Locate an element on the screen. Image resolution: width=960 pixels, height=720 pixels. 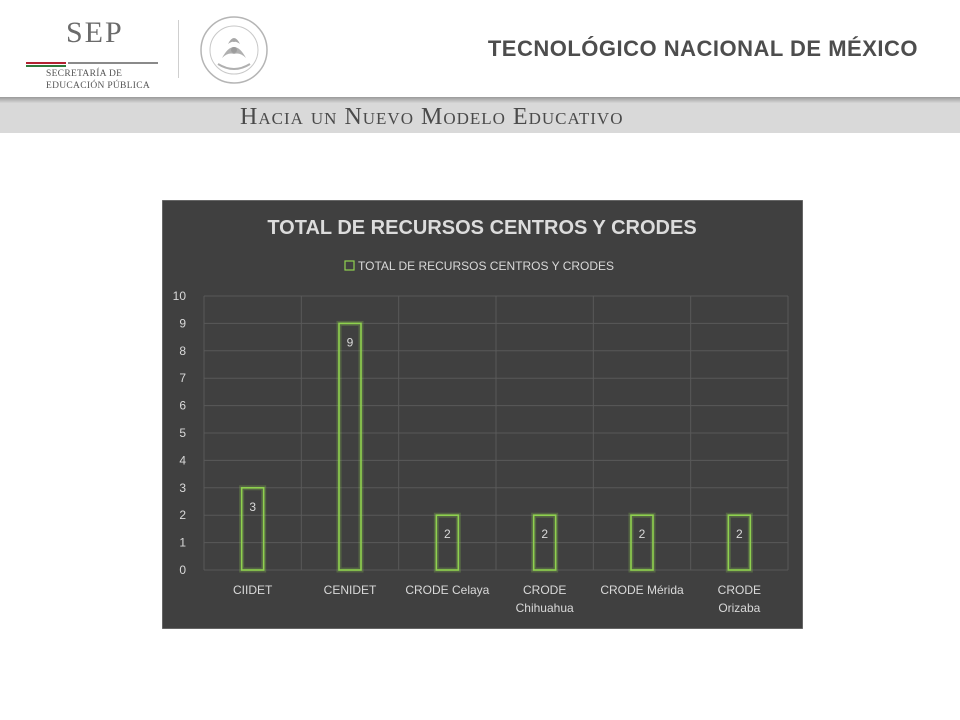
y-tick-label: 7 is located at coordinates (182, 378).